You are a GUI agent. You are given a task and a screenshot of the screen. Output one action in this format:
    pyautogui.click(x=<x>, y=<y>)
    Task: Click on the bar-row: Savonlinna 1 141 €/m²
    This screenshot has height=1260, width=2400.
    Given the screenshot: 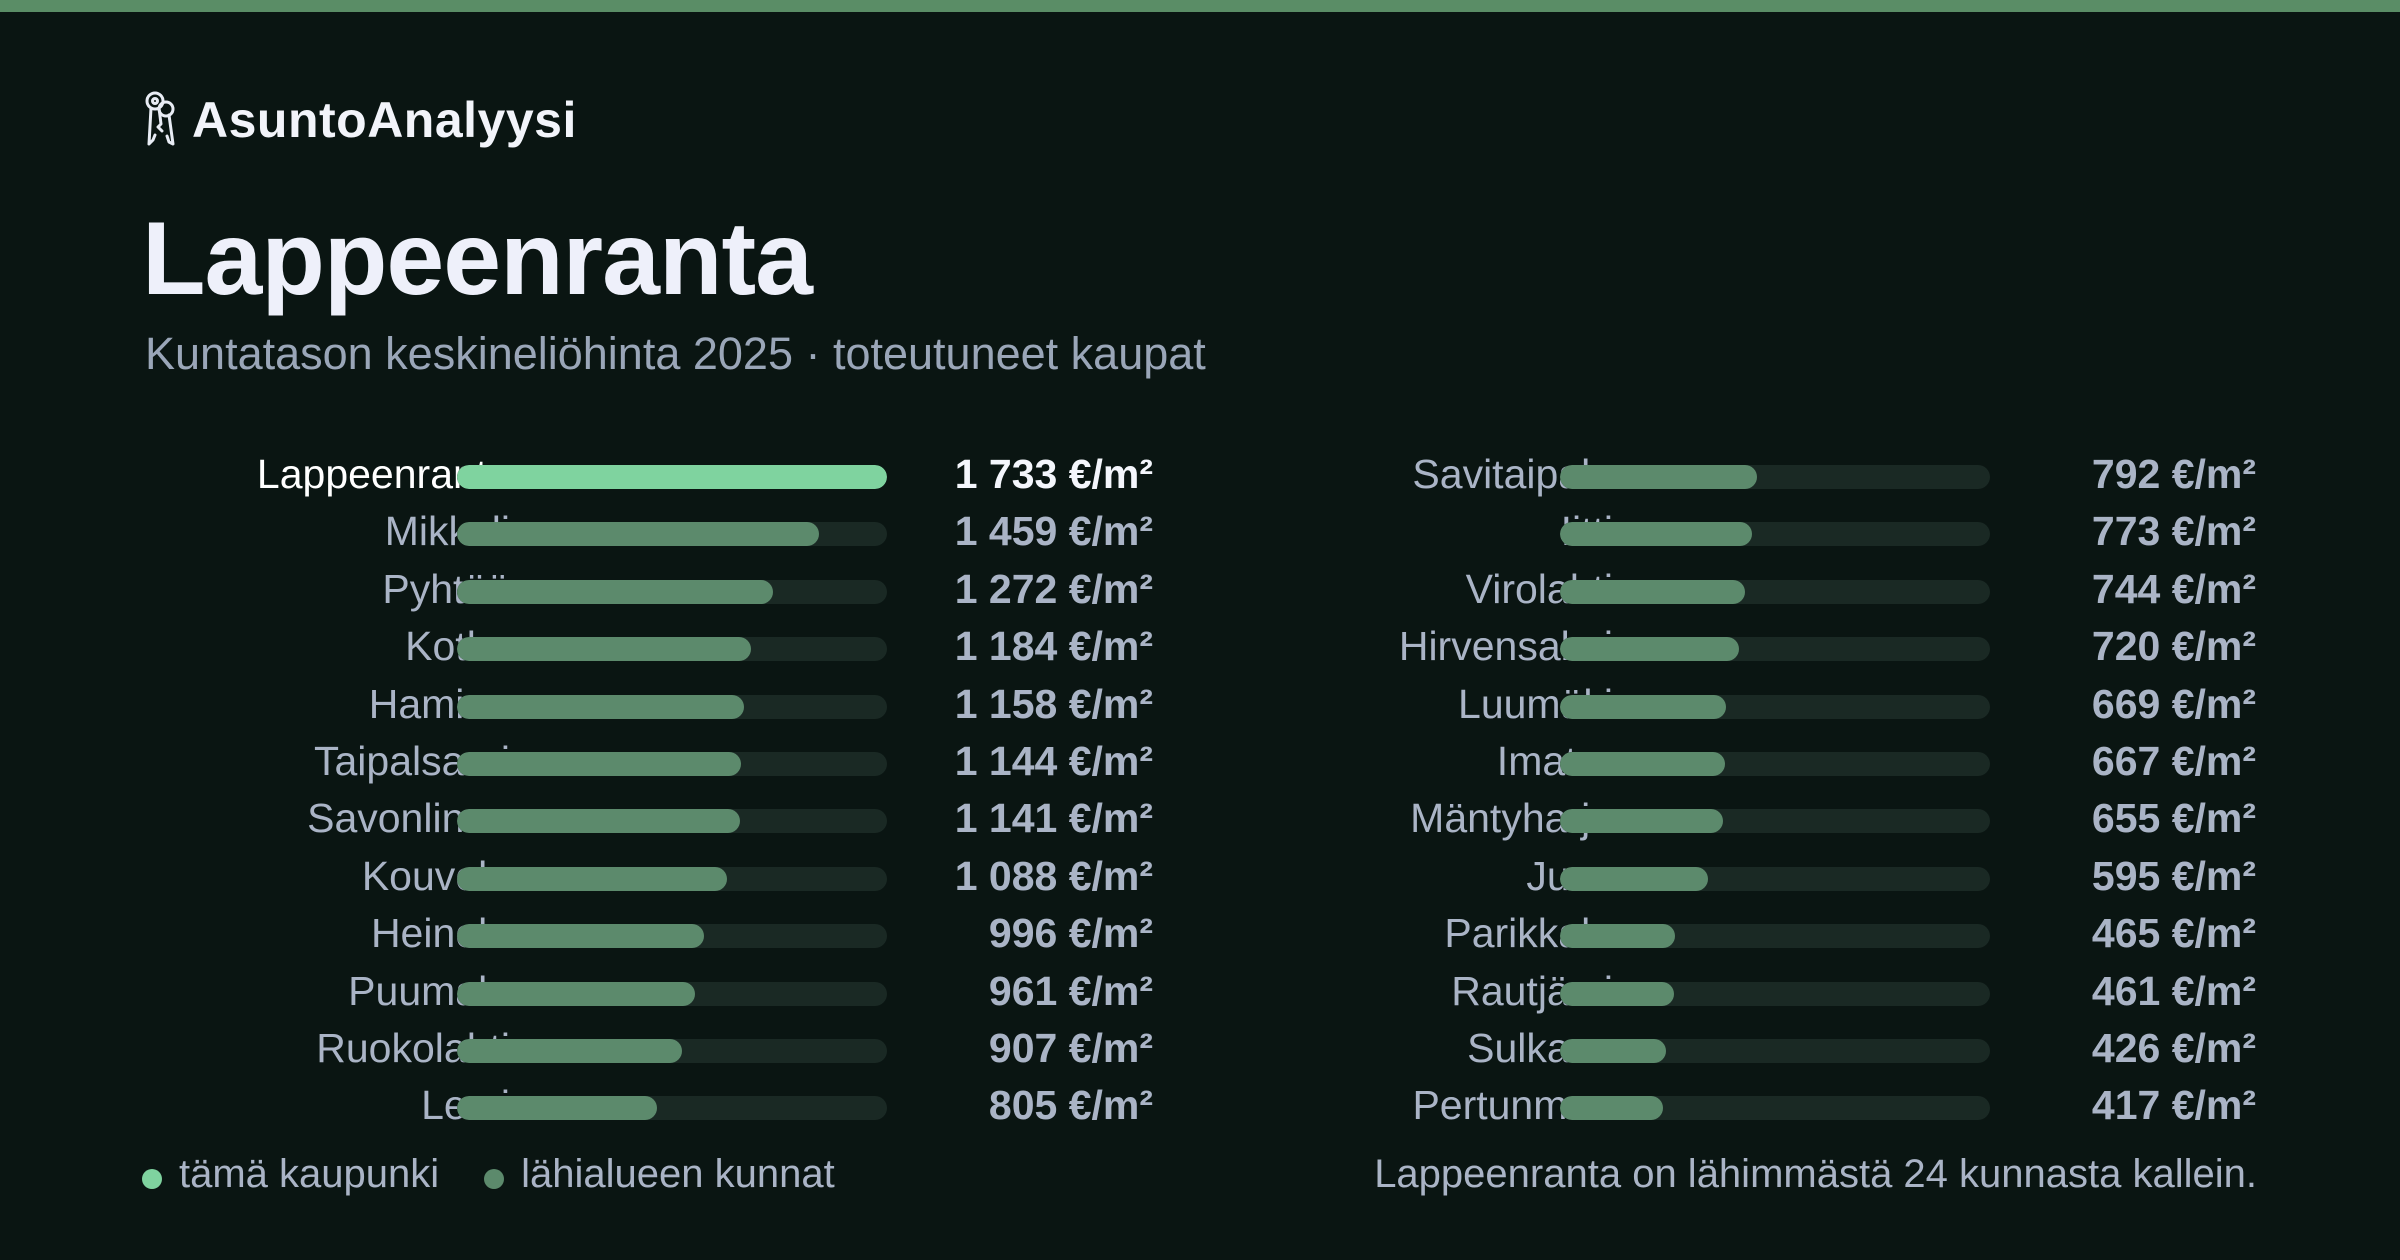 What is the action you would take?
    pyautogui.click(x=635, y=819)
    